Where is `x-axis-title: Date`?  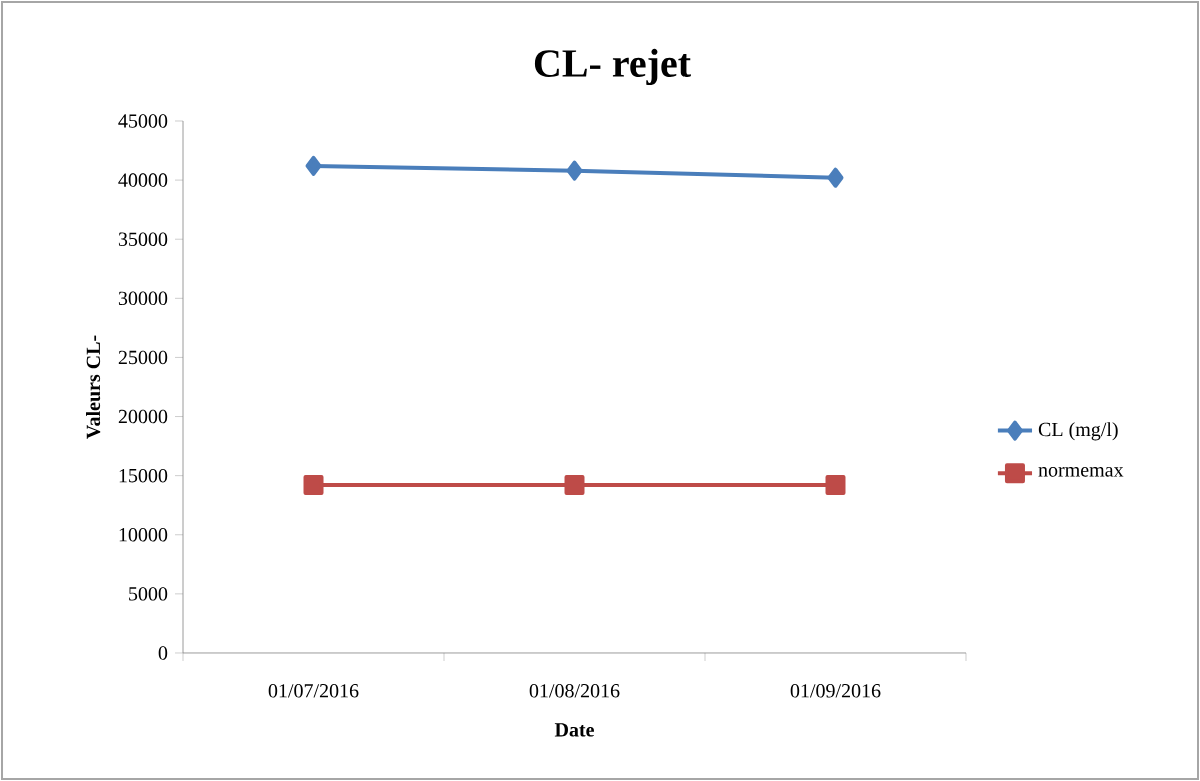 x-axis-title: Date is located at coordinates (574, 730).